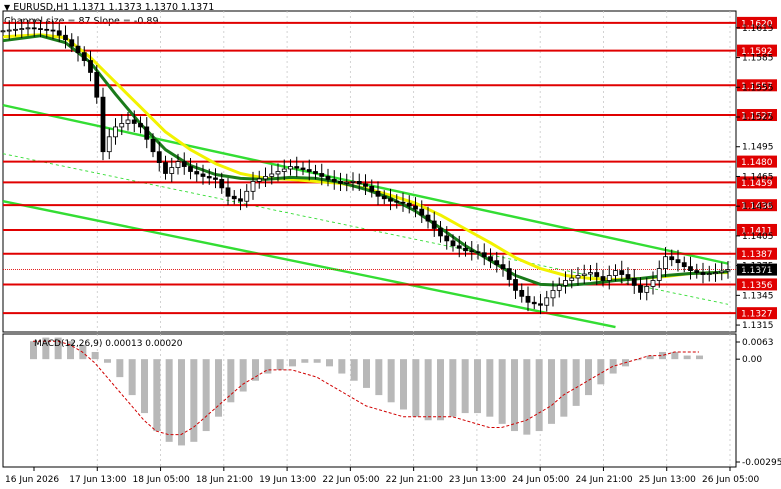  Describe the element at coordinates (757, 117) in the screenshot. I see `level-price-label: 1.1527` at that location.